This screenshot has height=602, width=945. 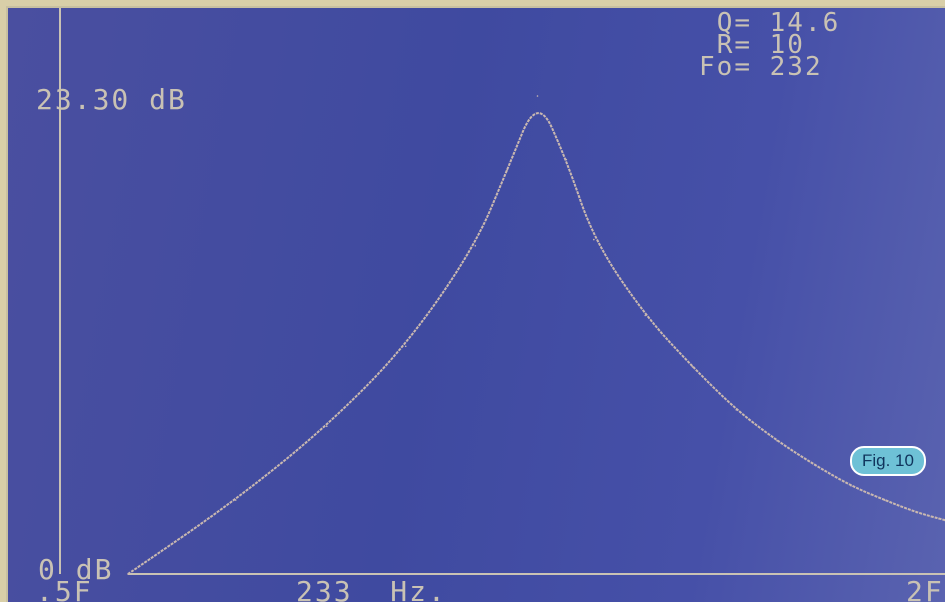 I want to click on x-center-value: 233, so click(x=324, y=588).